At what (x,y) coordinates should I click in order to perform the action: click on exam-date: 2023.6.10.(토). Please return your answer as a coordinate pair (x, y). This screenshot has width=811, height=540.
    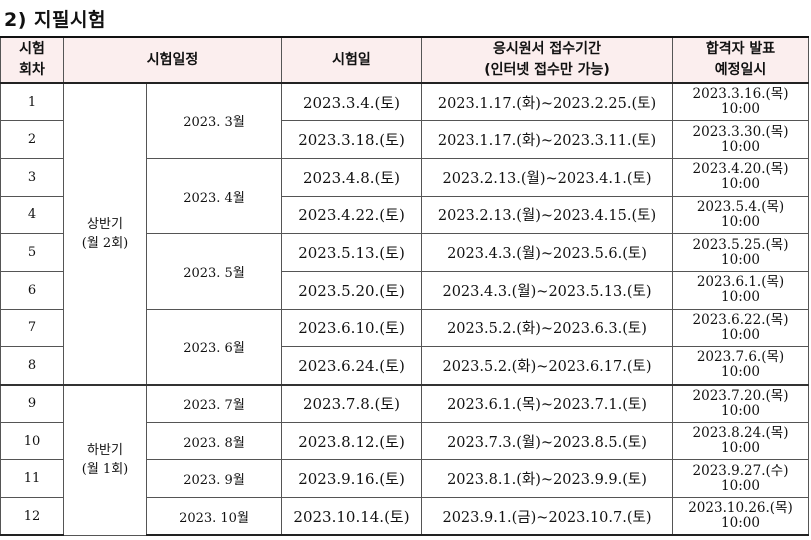
    Looking at the image, I should click on (351, 328).